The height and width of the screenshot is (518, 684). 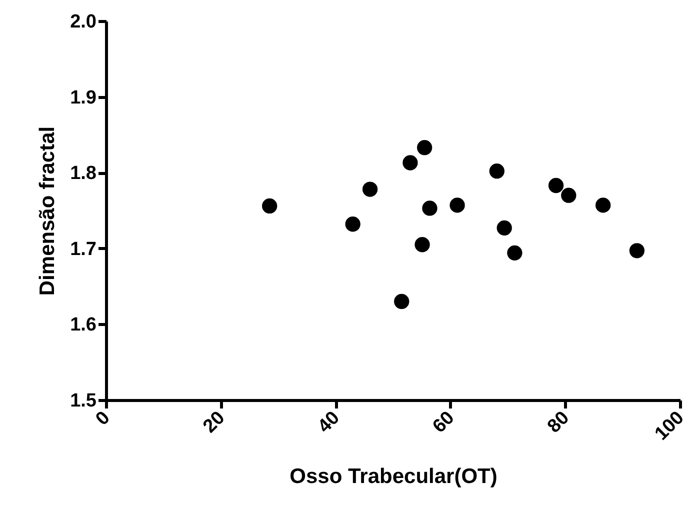 I want to click on x-tick-label: 20, so click(x=214, y=422).